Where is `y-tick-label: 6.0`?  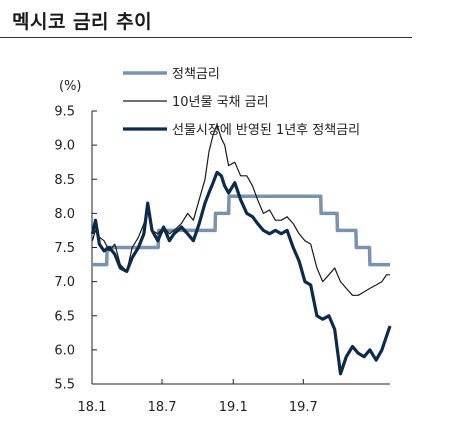 y-tick-label: 6.0 is located at coordinates (64, 350).